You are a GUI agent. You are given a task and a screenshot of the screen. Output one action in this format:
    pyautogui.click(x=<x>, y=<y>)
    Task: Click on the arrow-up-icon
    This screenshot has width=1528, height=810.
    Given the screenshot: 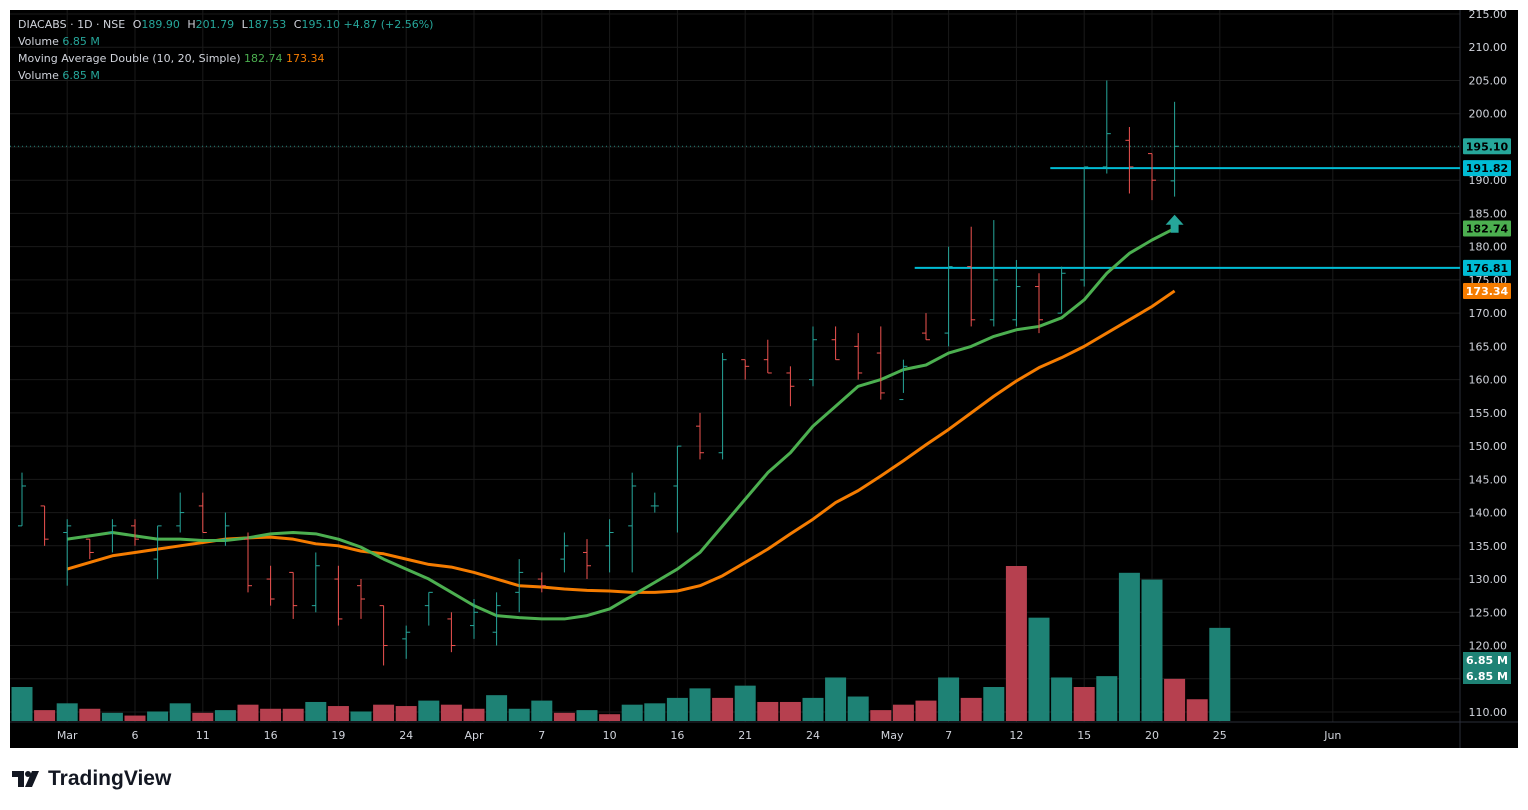 What is the action you would take?
    pyautogui.click(x=1174, y=223)
    